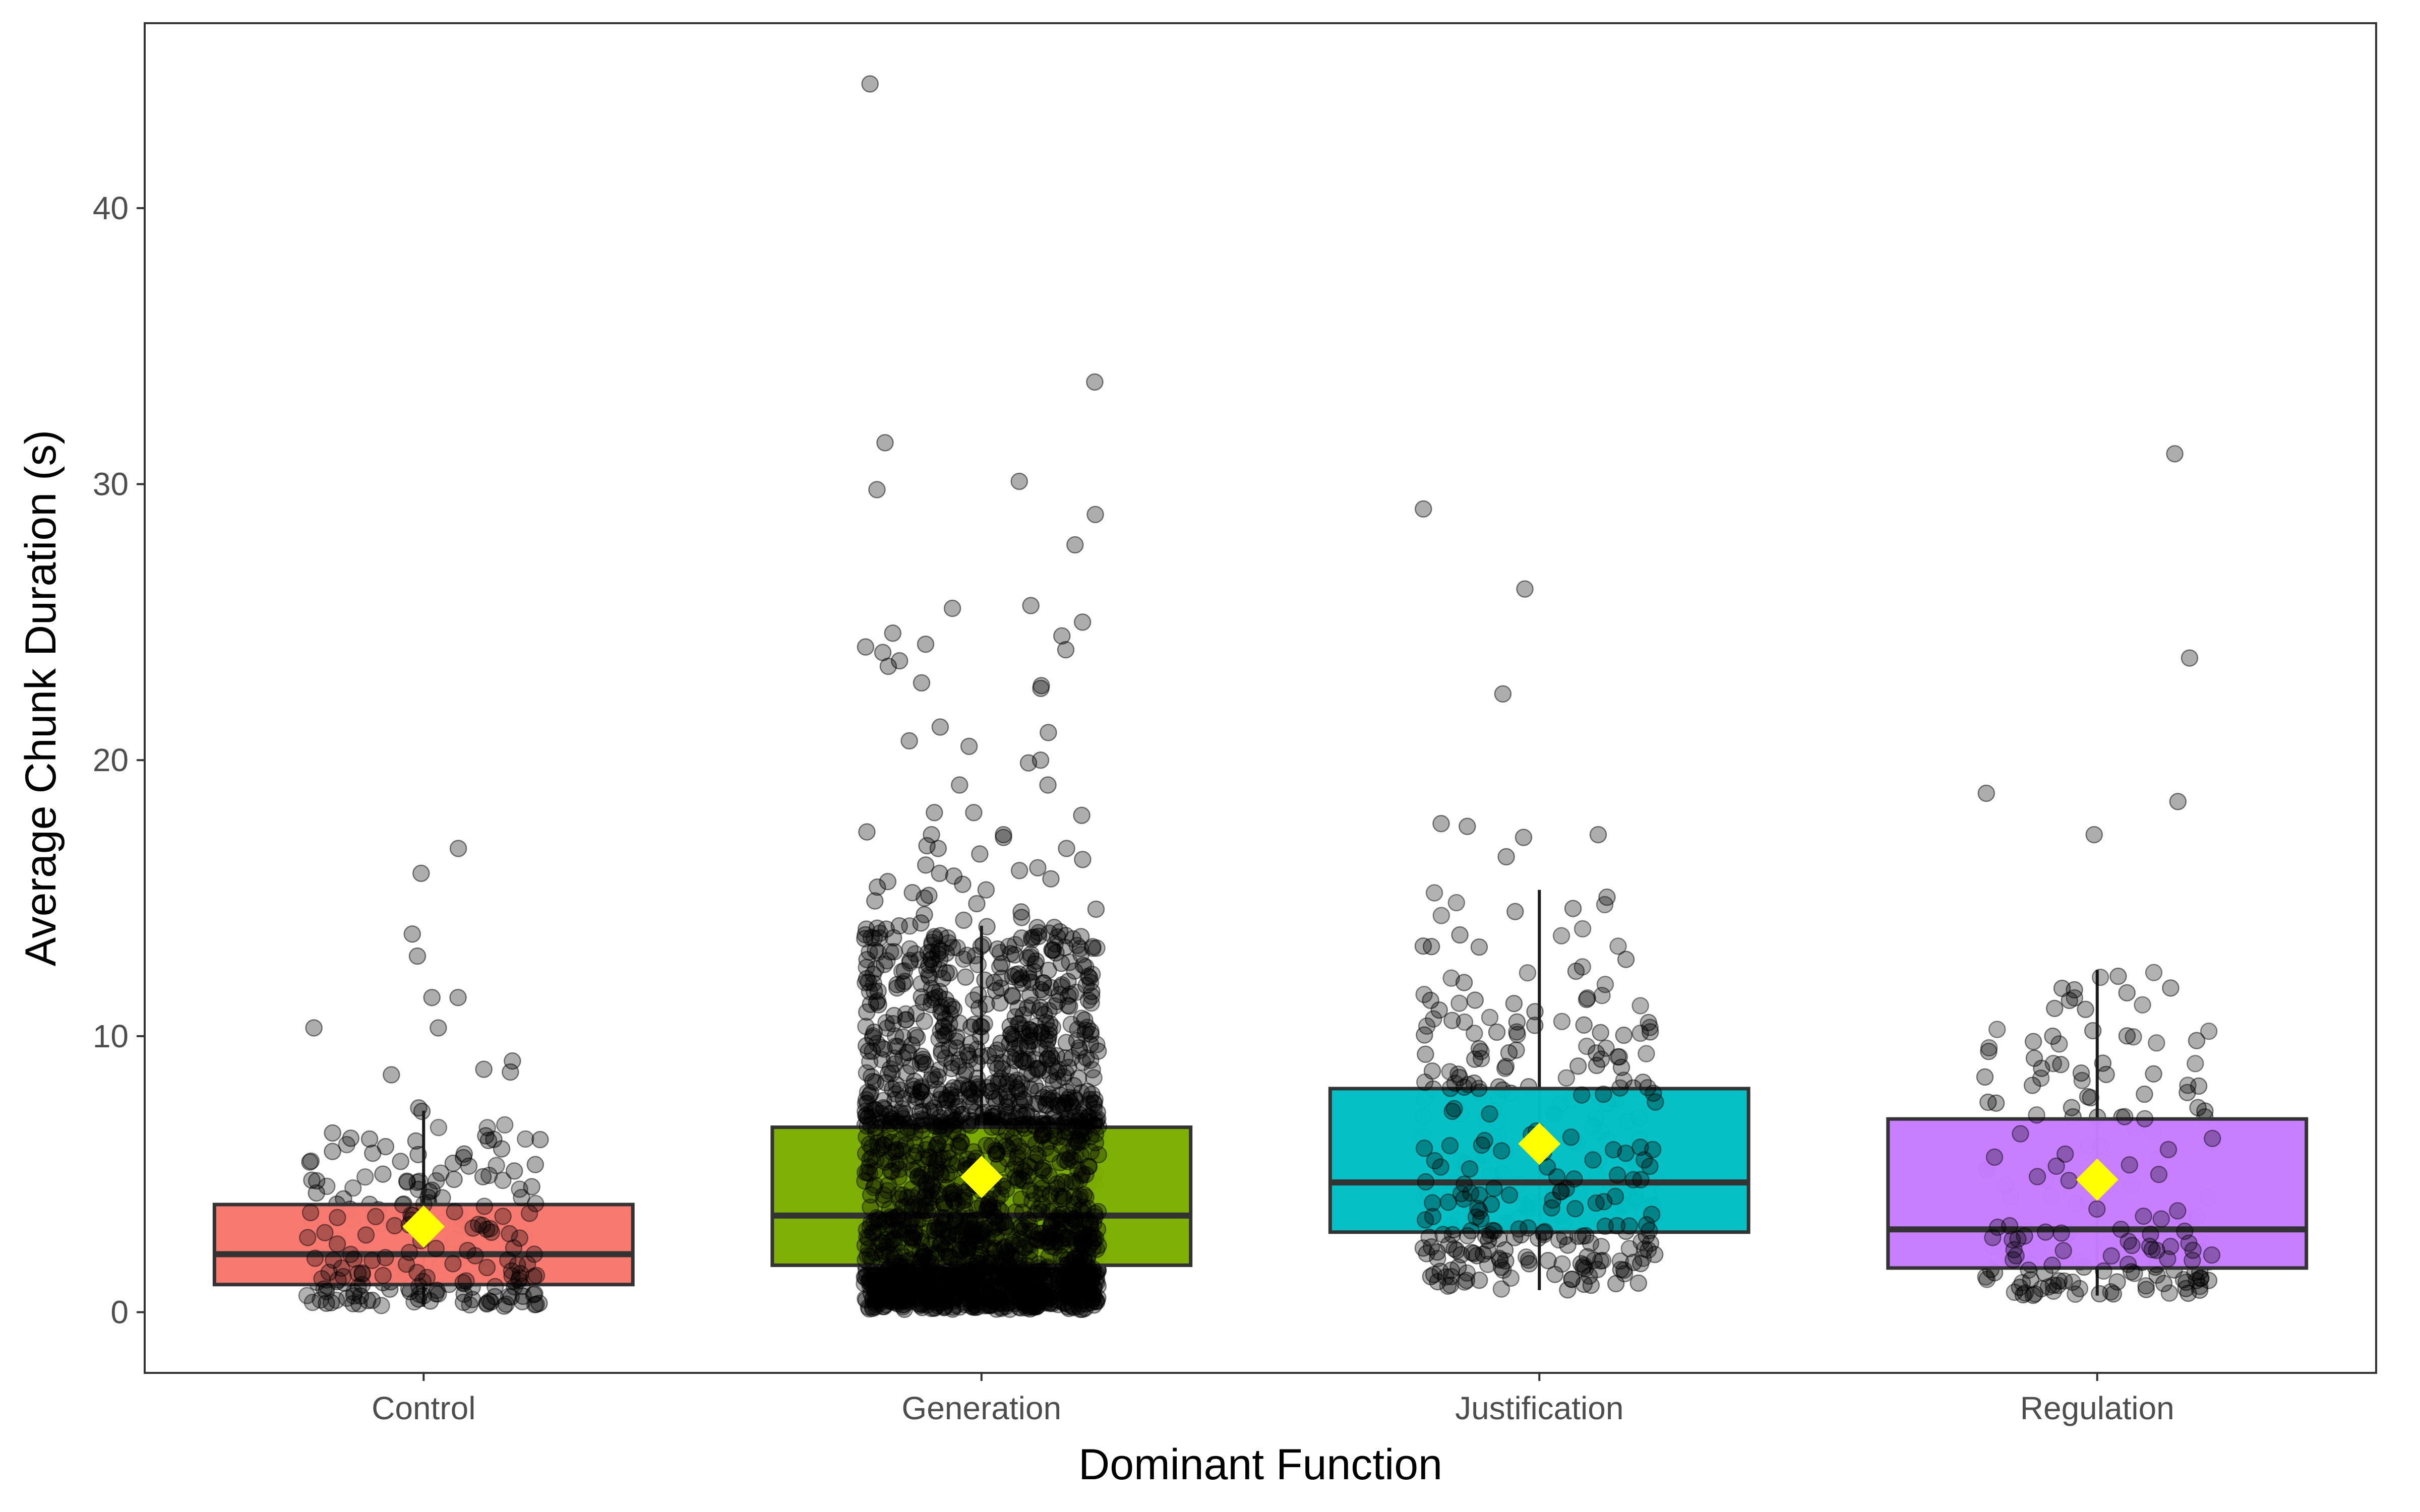  What do you see at coordinates (2178, 801) in the screenshot?
I see `outlier-point-regulation` at bounding box center [2178, 801].